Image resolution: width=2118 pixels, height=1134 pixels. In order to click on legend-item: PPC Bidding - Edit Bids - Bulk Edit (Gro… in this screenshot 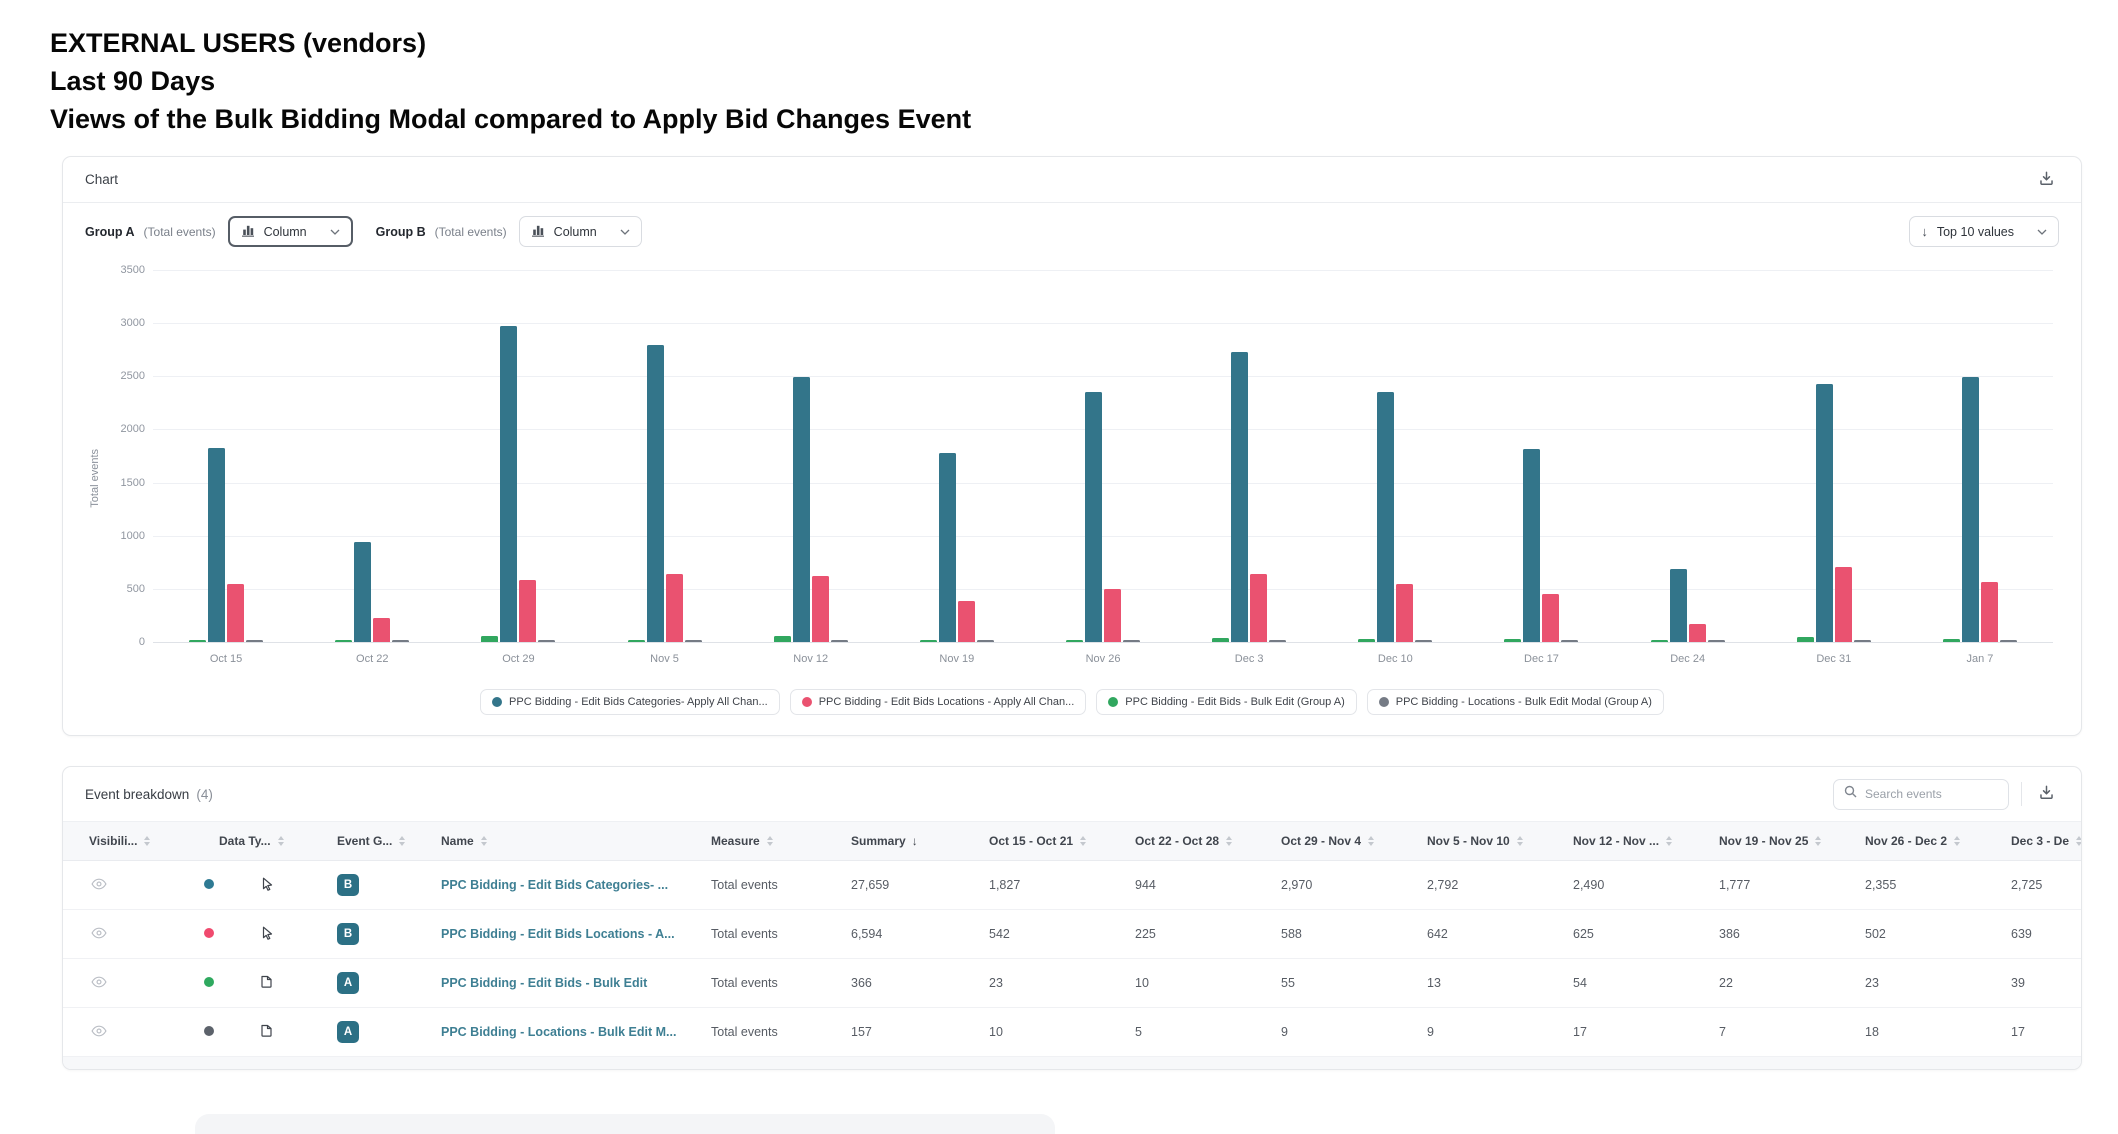, I will do `click(1226, 702)`.